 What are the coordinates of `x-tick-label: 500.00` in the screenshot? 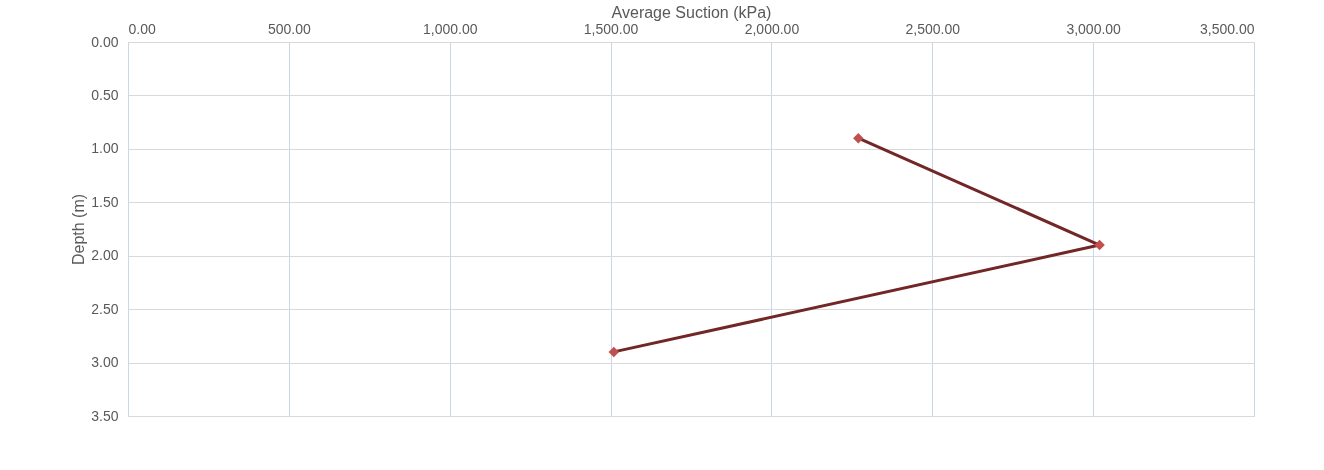 It's located at (289, 28).